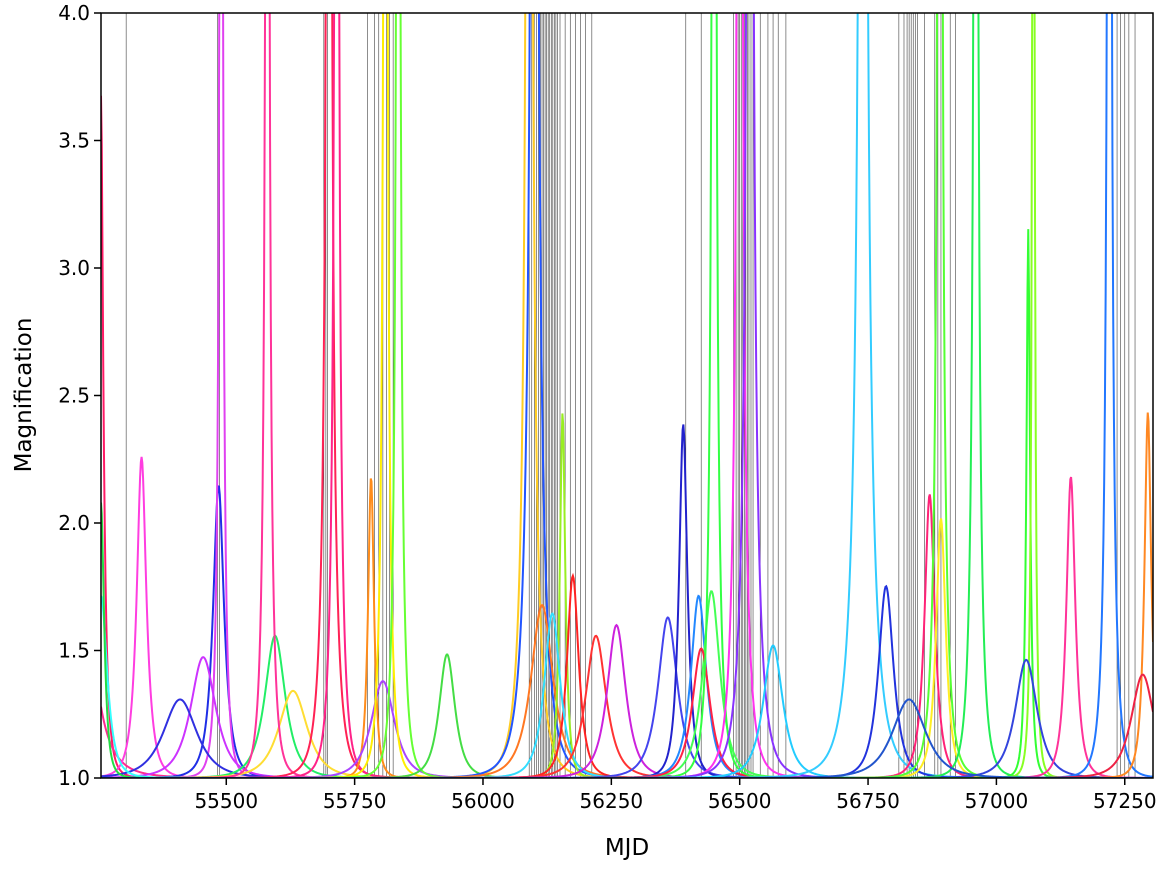 This screenshot has height=874, width=1174. Describe the element at coordinates (226, 801) in the screenshot. I see `x-tick-label-0: 55500` at that location.